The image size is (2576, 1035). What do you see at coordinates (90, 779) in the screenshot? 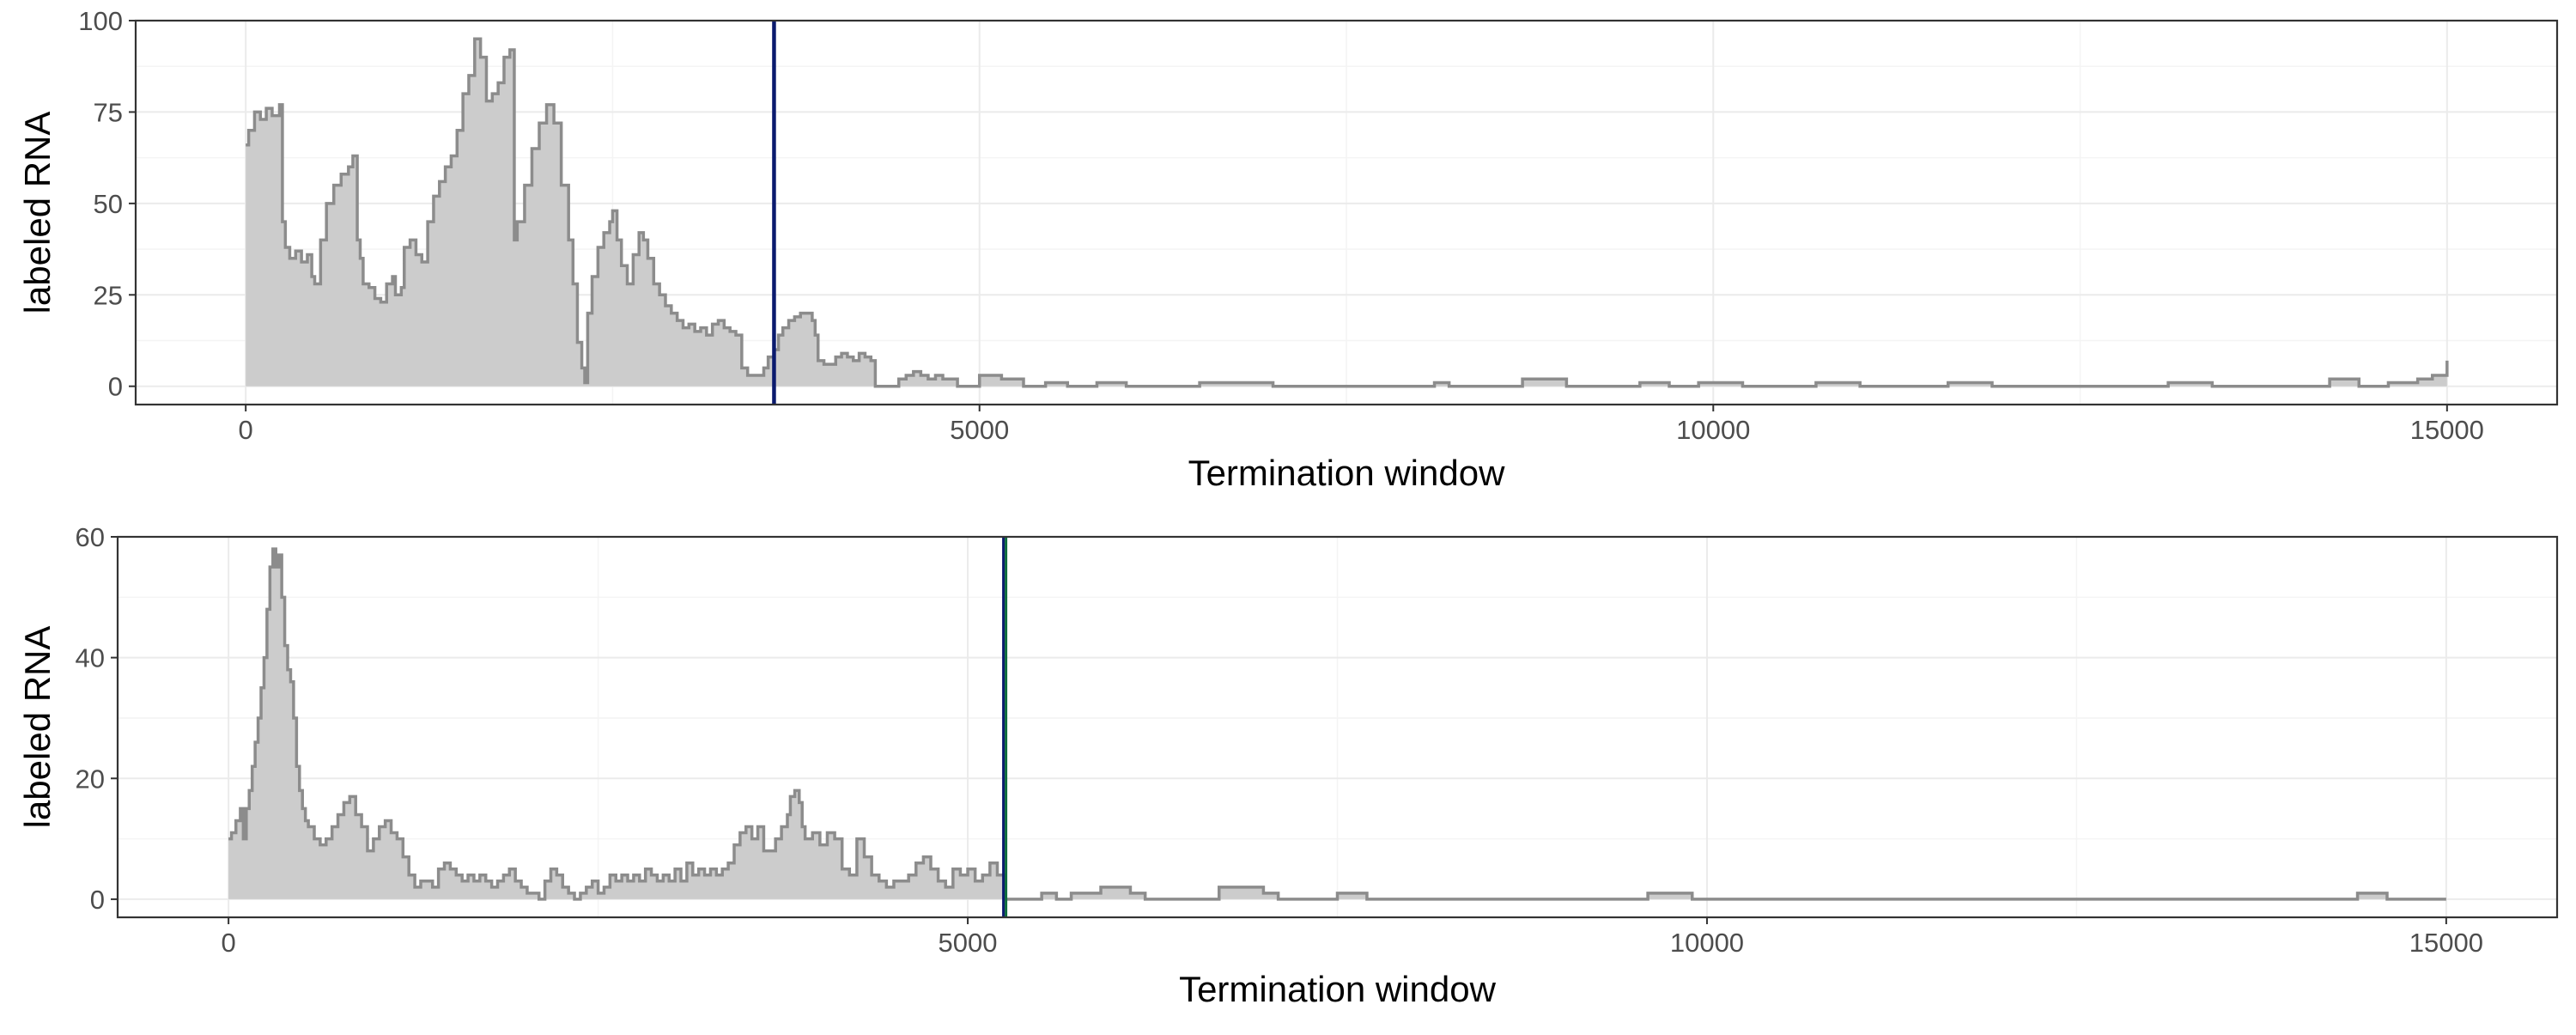
I see `y-tick-label: 20` at bounding box center [90, 779].